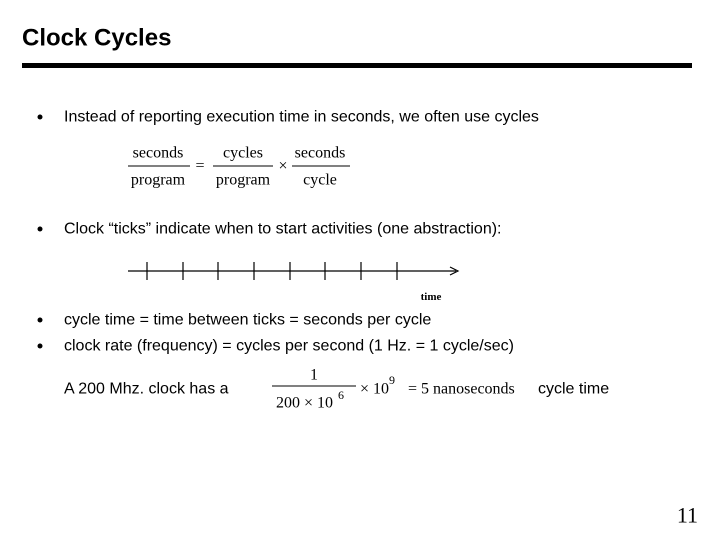 This screenshot has width=720, height=540. What do you see at coordinates (393, 389) in the screenshot?
I see `example-formula: 1 200 × 10 6 × 10 9 = 5 nanoseconds` at bounding box center [393, 389].